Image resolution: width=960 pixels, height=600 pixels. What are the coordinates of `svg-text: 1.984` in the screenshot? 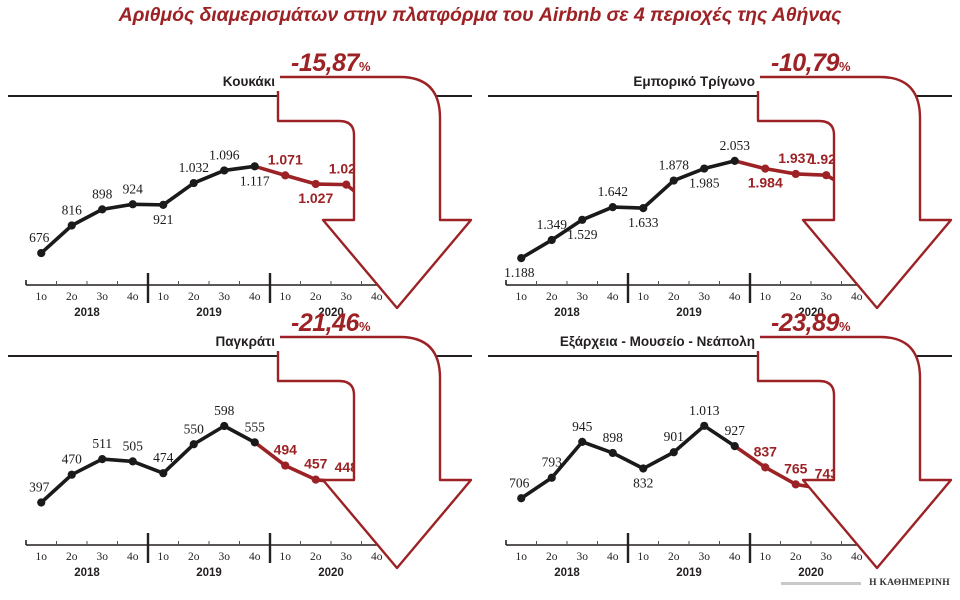 It's located at (765, 183).